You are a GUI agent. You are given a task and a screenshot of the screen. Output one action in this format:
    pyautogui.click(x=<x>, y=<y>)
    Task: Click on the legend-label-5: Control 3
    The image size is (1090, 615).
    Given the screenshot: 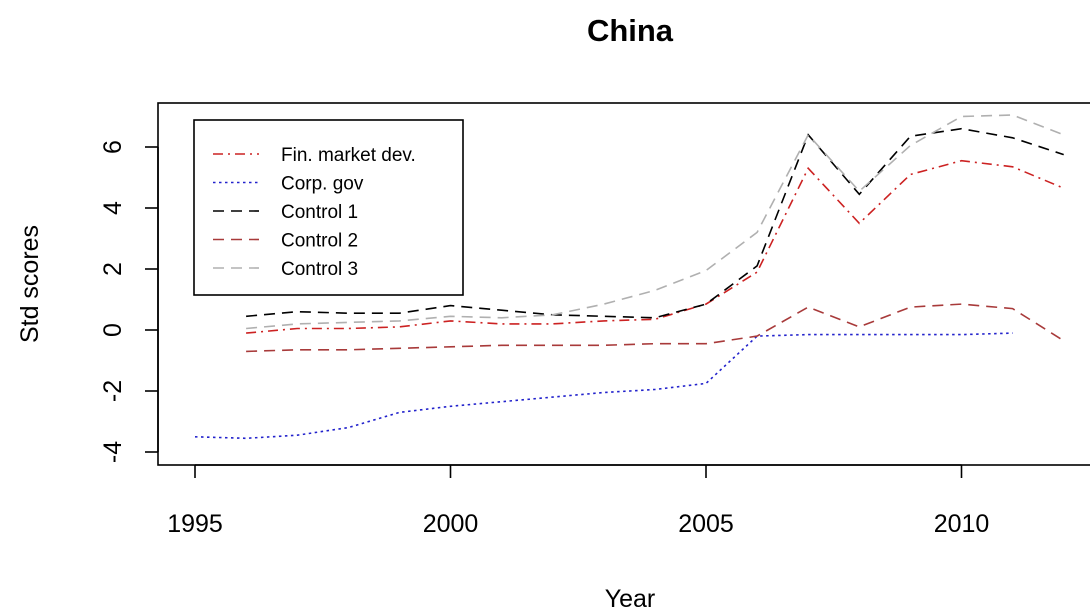 What is the action you would take?
    pyautogui.click(x=319, y=269)
    